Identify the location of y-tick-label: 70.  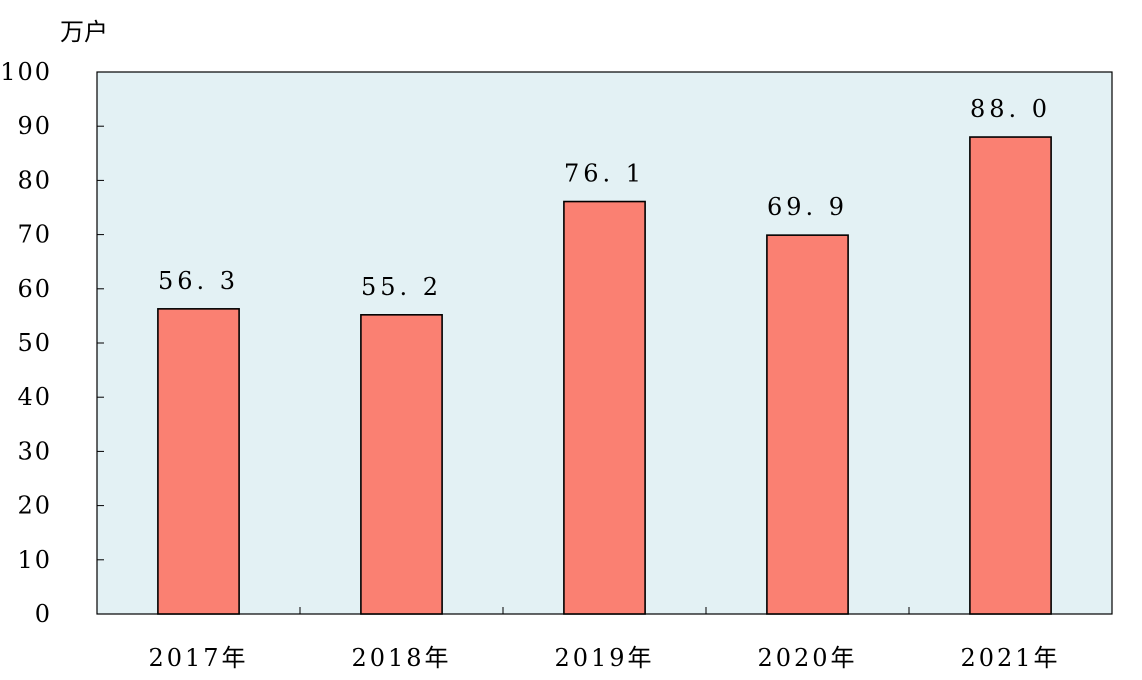
(34, 235).